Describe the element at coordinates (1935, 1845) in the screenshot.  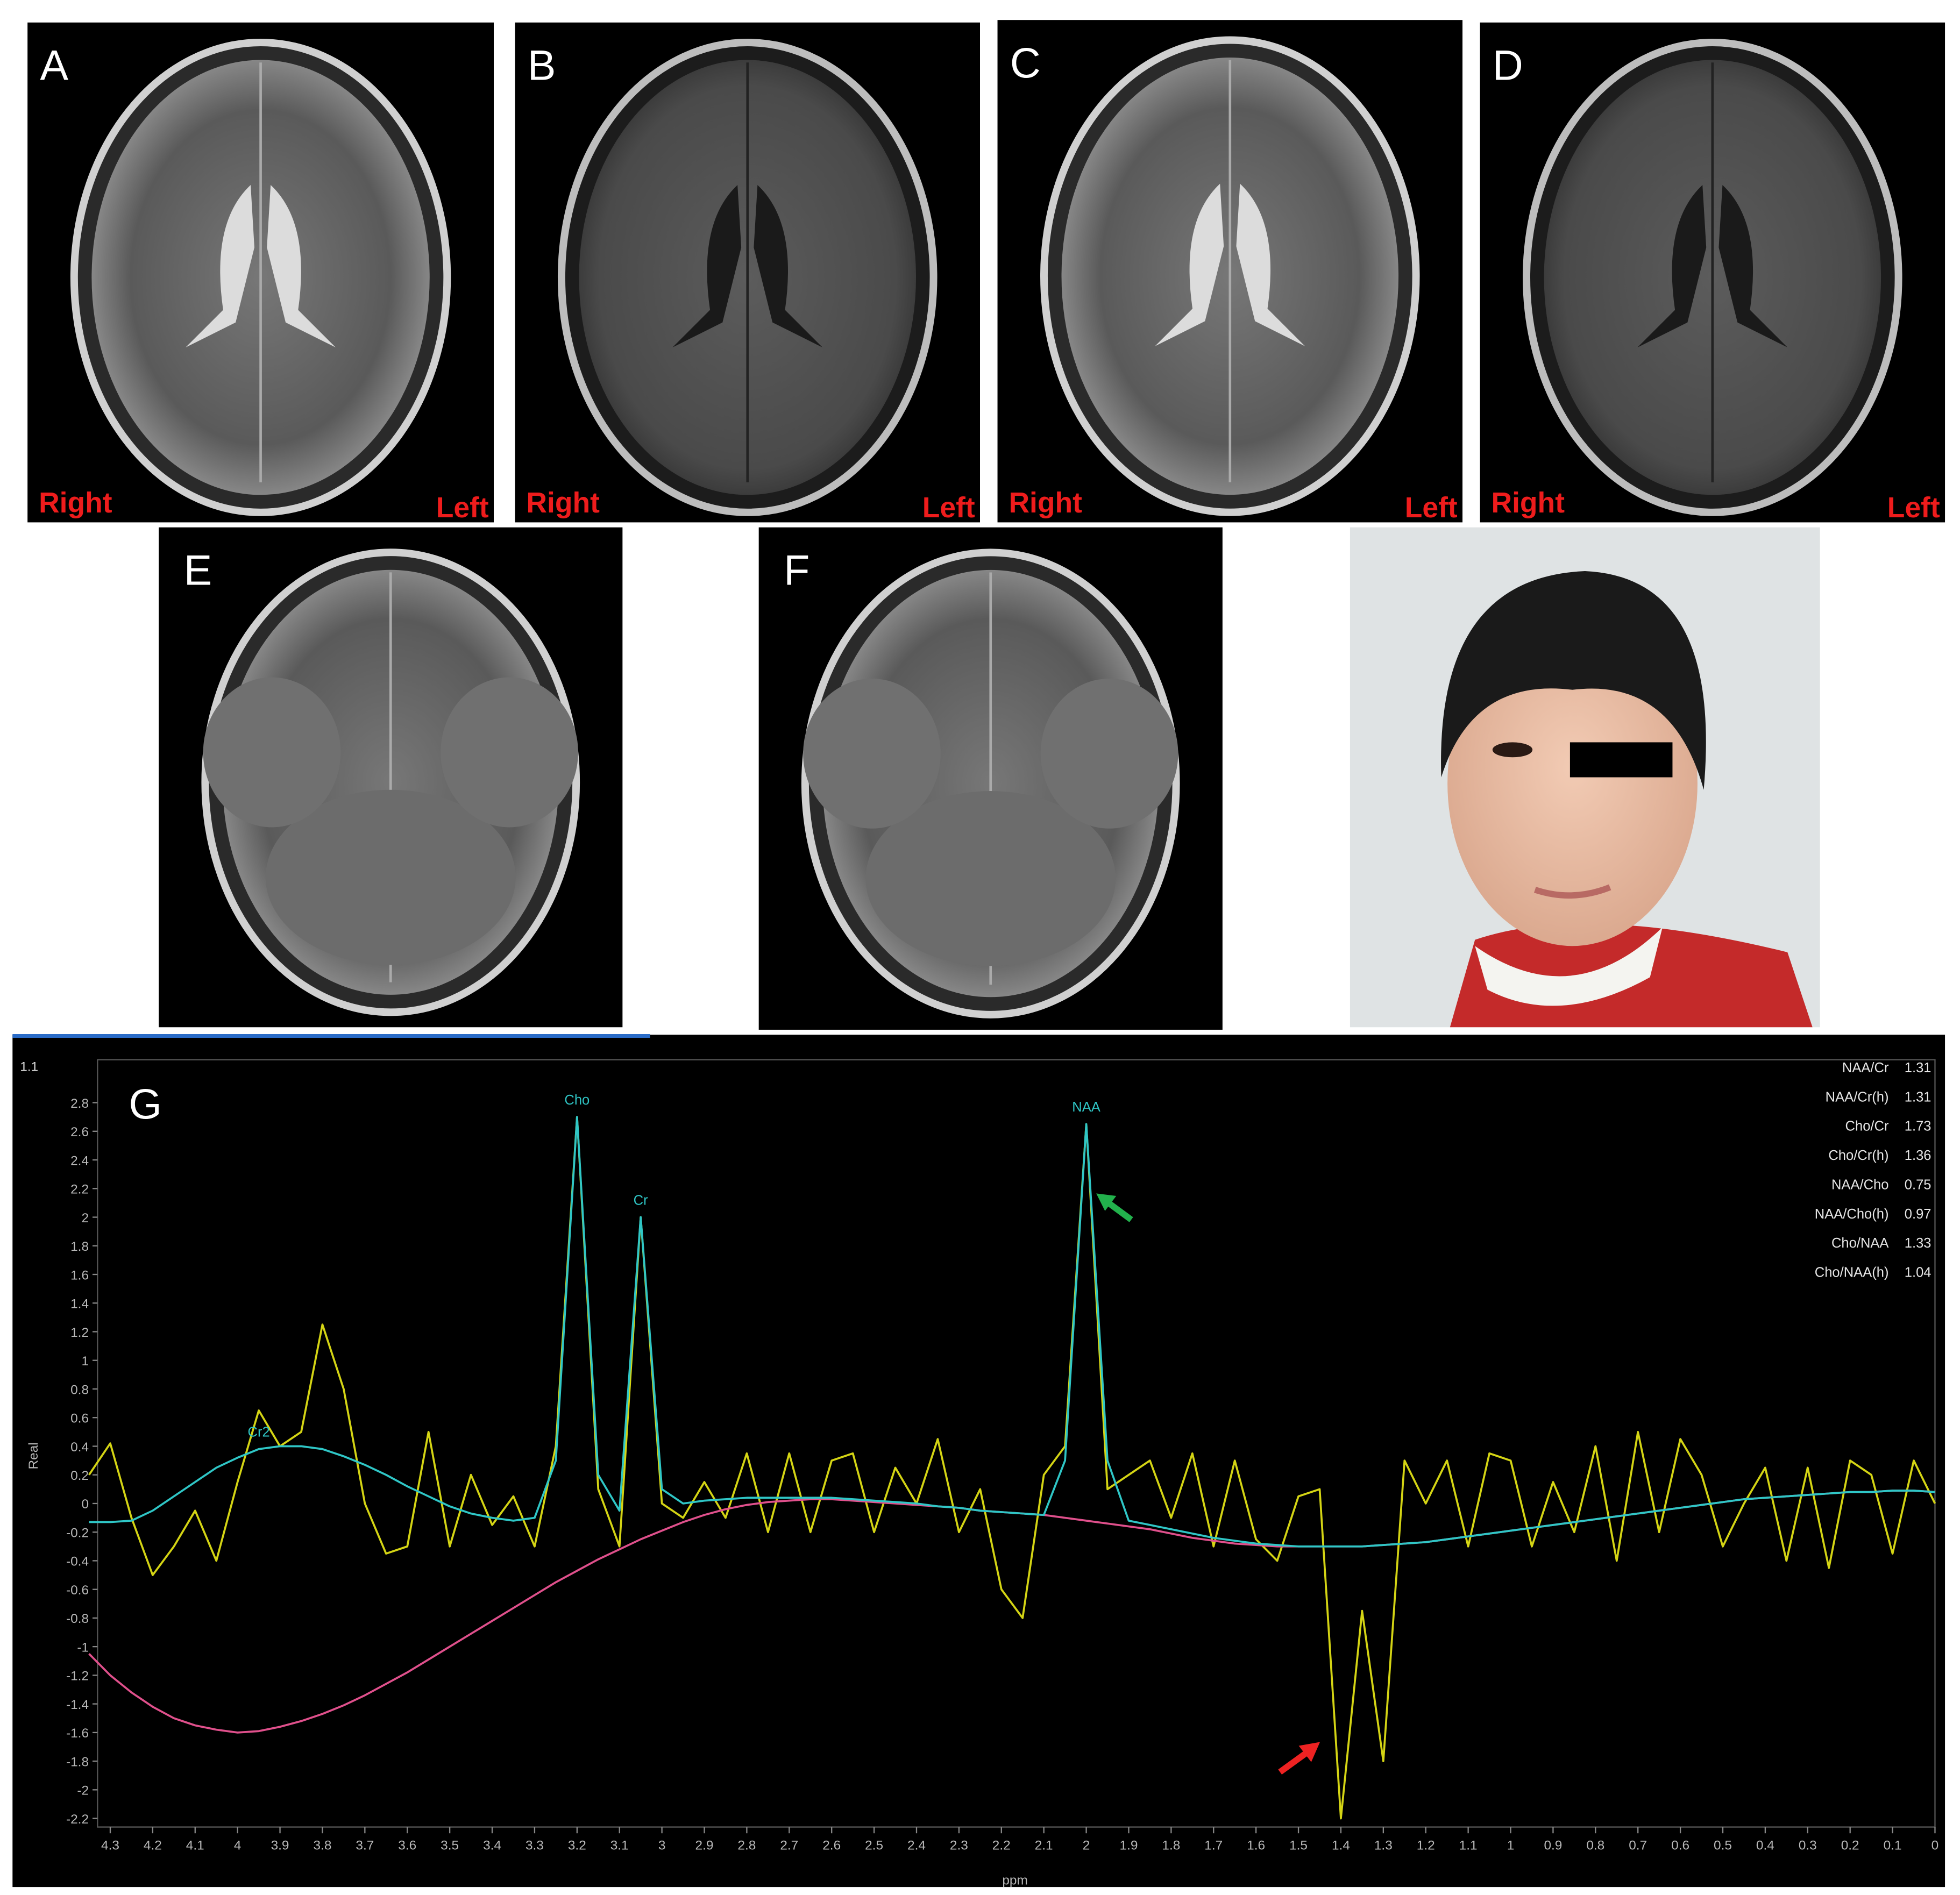
I see `x-tick-label: 0` at that location.